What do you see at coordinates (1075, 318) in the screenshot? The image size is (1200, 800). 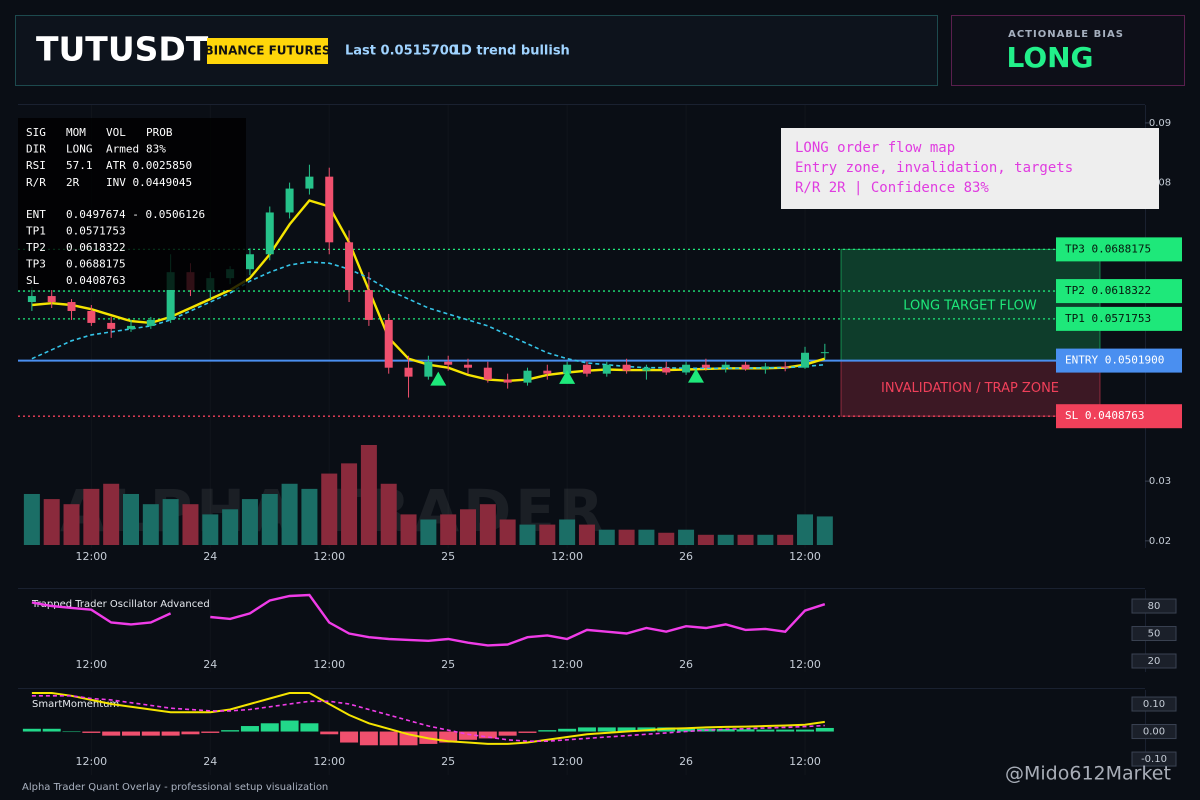 I see `level-name: TP1` at bounding box center [1075, 318].